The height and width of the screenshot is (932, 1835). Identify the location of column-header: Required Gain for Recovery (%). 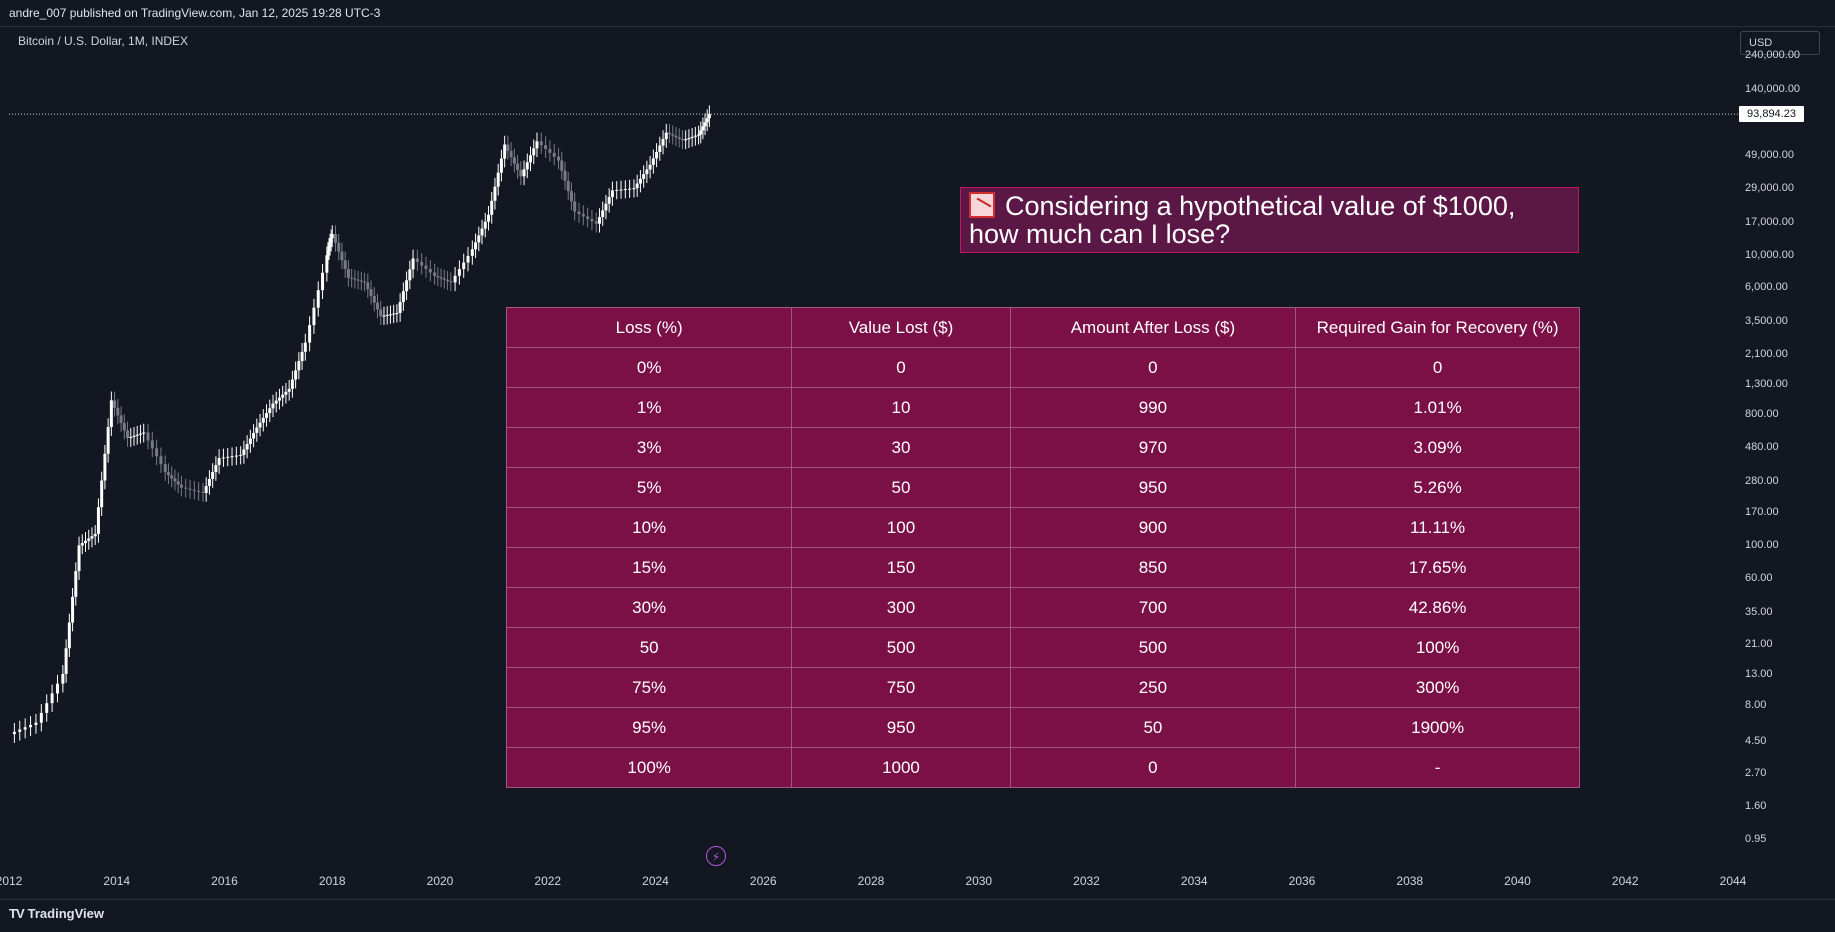
(1437, 327).